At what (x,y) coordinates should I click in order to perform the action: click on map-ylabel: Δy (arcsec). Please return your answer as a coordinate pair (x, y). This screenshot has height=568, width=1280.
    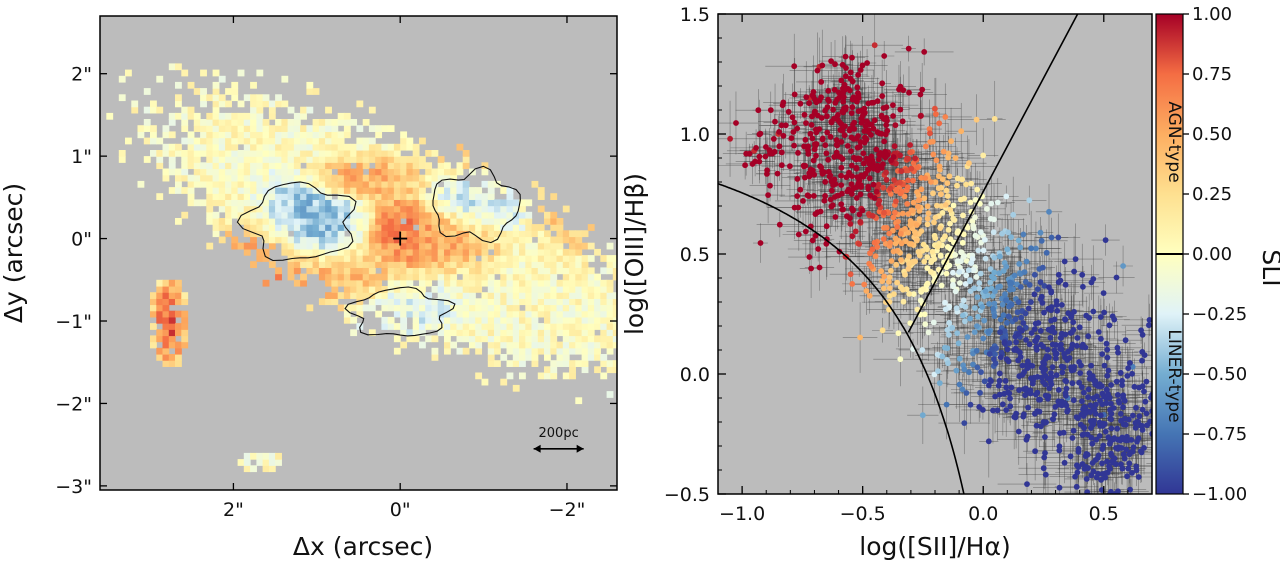
    Looking at the image, I should click on (14, 253).